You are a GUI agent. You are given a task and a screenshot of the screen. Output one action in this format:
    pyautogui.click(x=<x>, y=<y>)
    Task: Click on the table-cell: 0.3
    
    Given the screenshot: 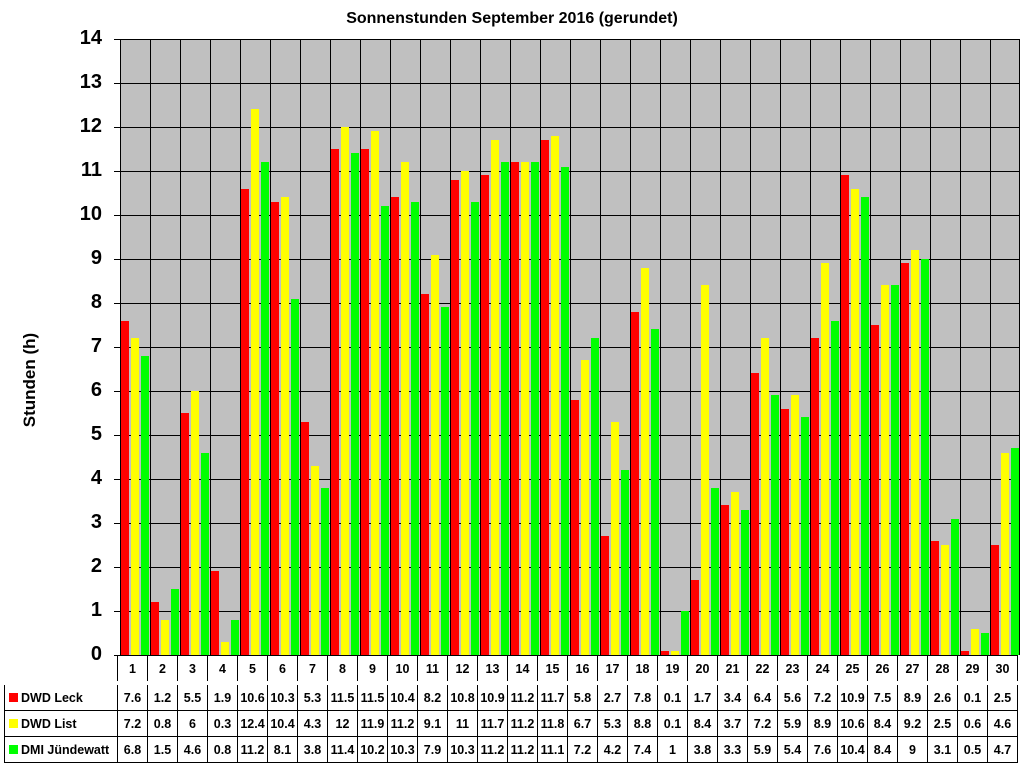 What is the action you would take?
    pyautogui.click(x=222, y=723)
    